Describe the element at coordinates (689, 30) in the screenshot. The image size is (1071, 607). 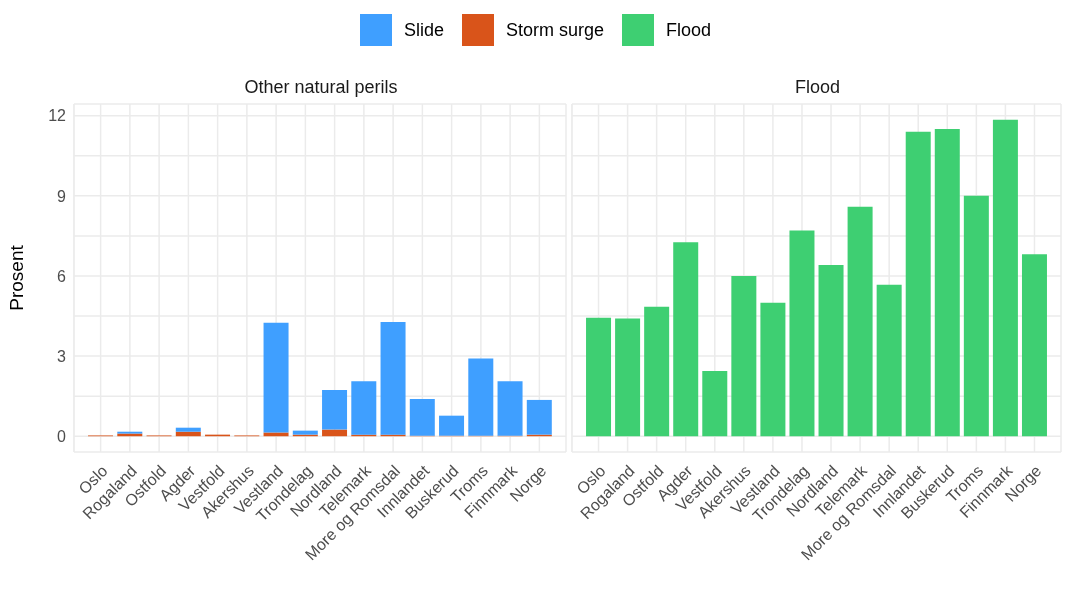
I see `legend-label: Flood` at that location.